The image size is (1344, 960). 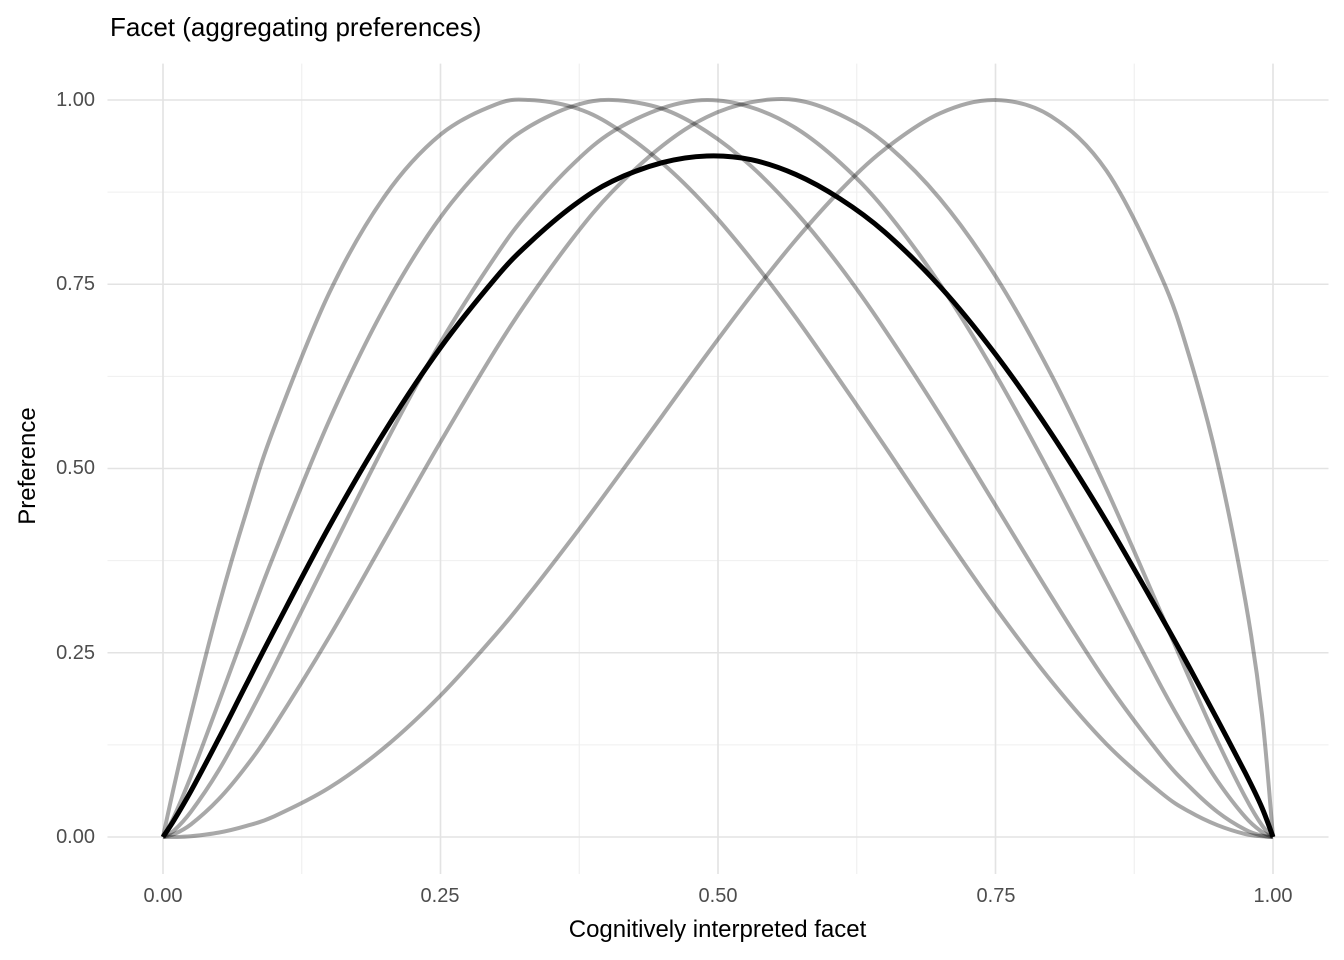 What do you see at coordinates (75, 100) in the screenshot?
I see `y-tick-label-1.00: 1.00` at bounding box center [75, 100].